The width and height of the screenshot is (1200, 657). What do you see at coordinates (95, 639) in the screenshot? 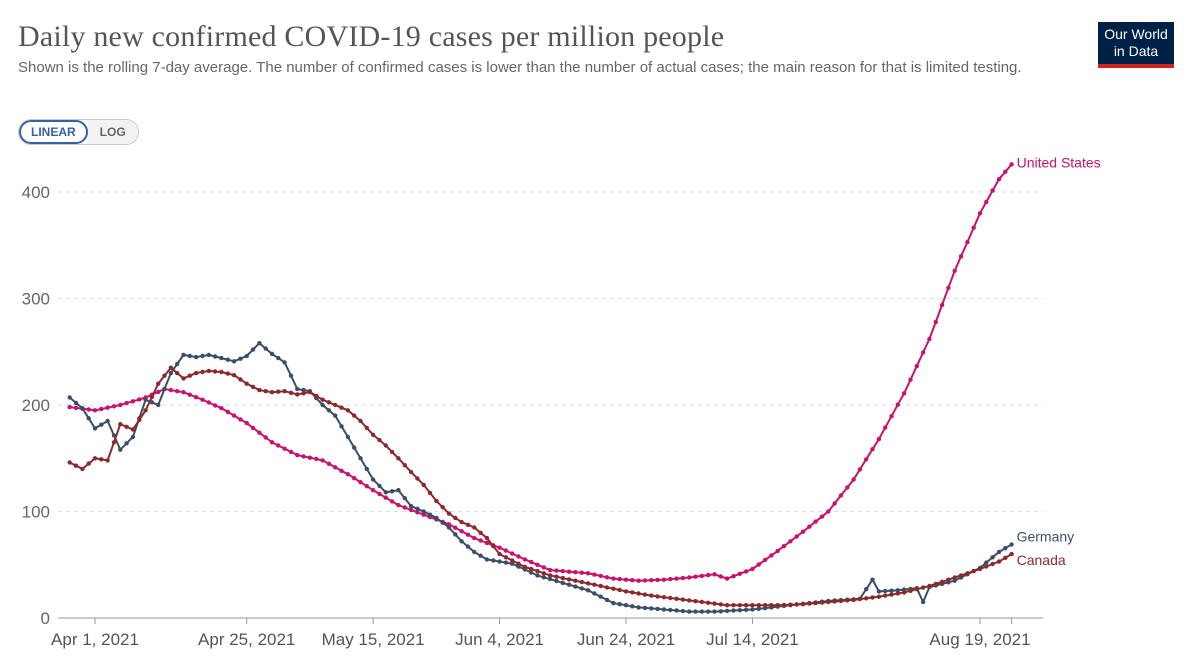
I see `x-tick-label: Apr 1, 2021` at bounding box center [95, 639].